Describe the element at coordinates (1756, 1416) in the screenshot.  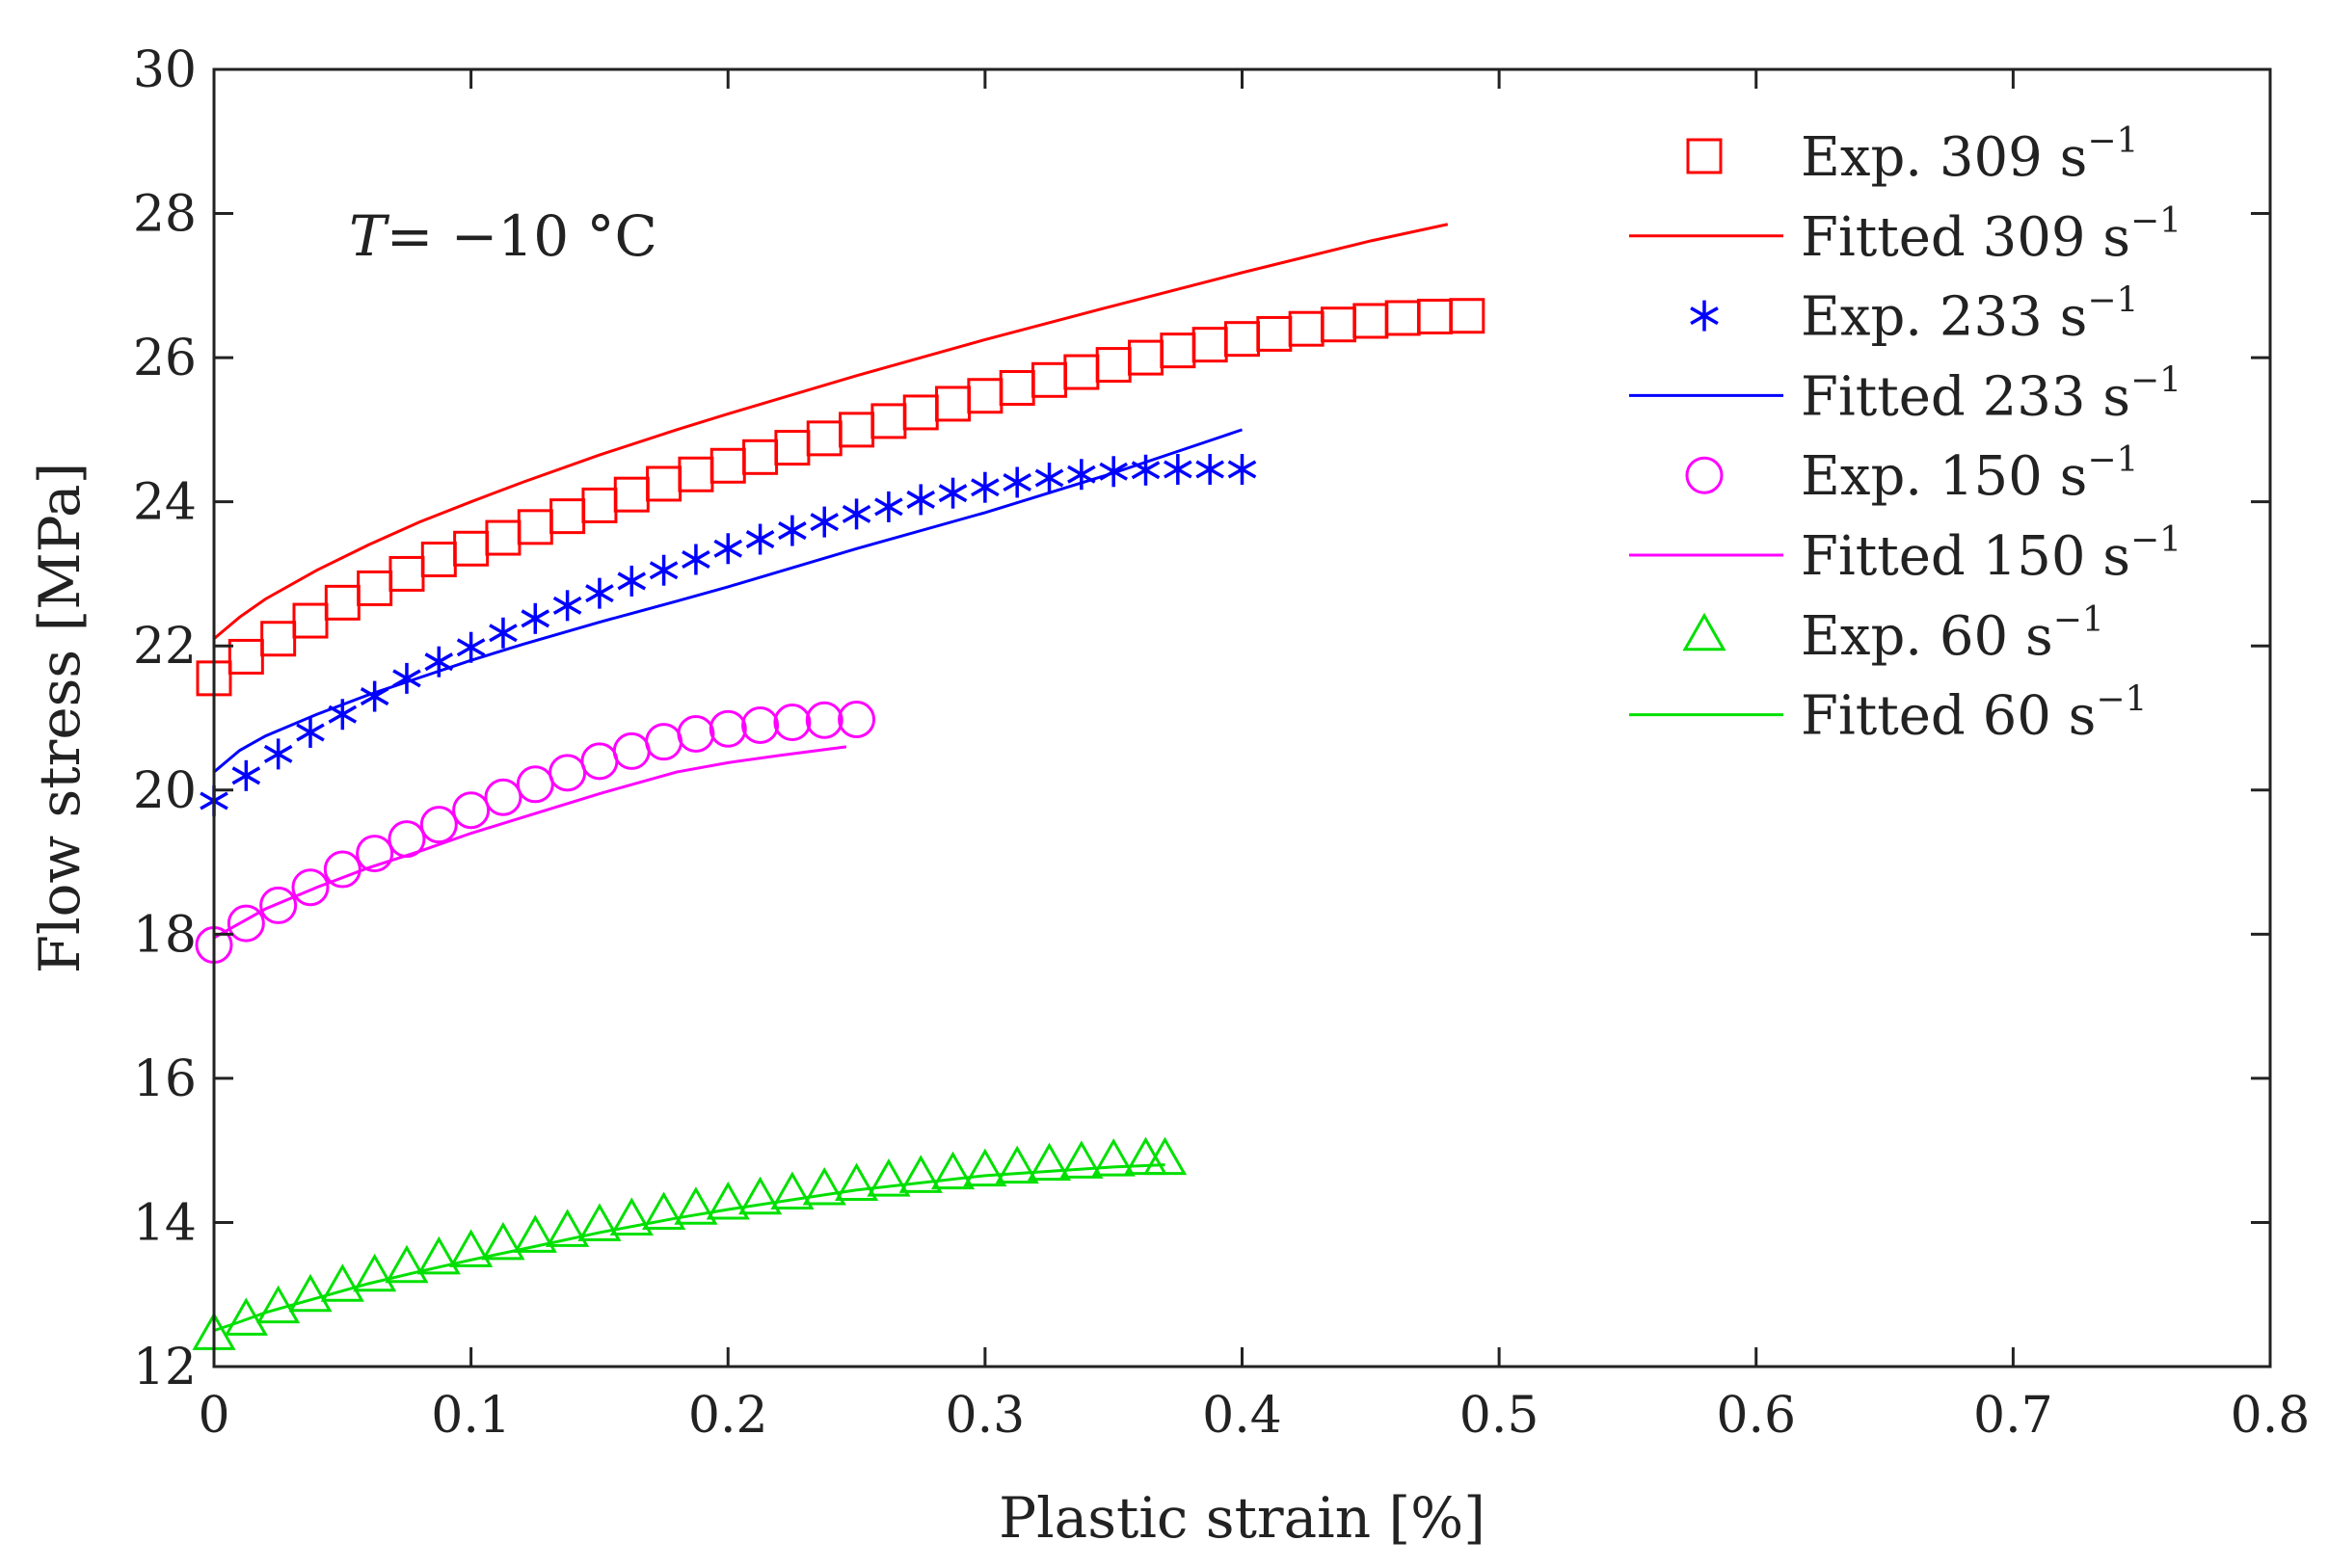
I see `x-tick-label: 0.6` at that location.